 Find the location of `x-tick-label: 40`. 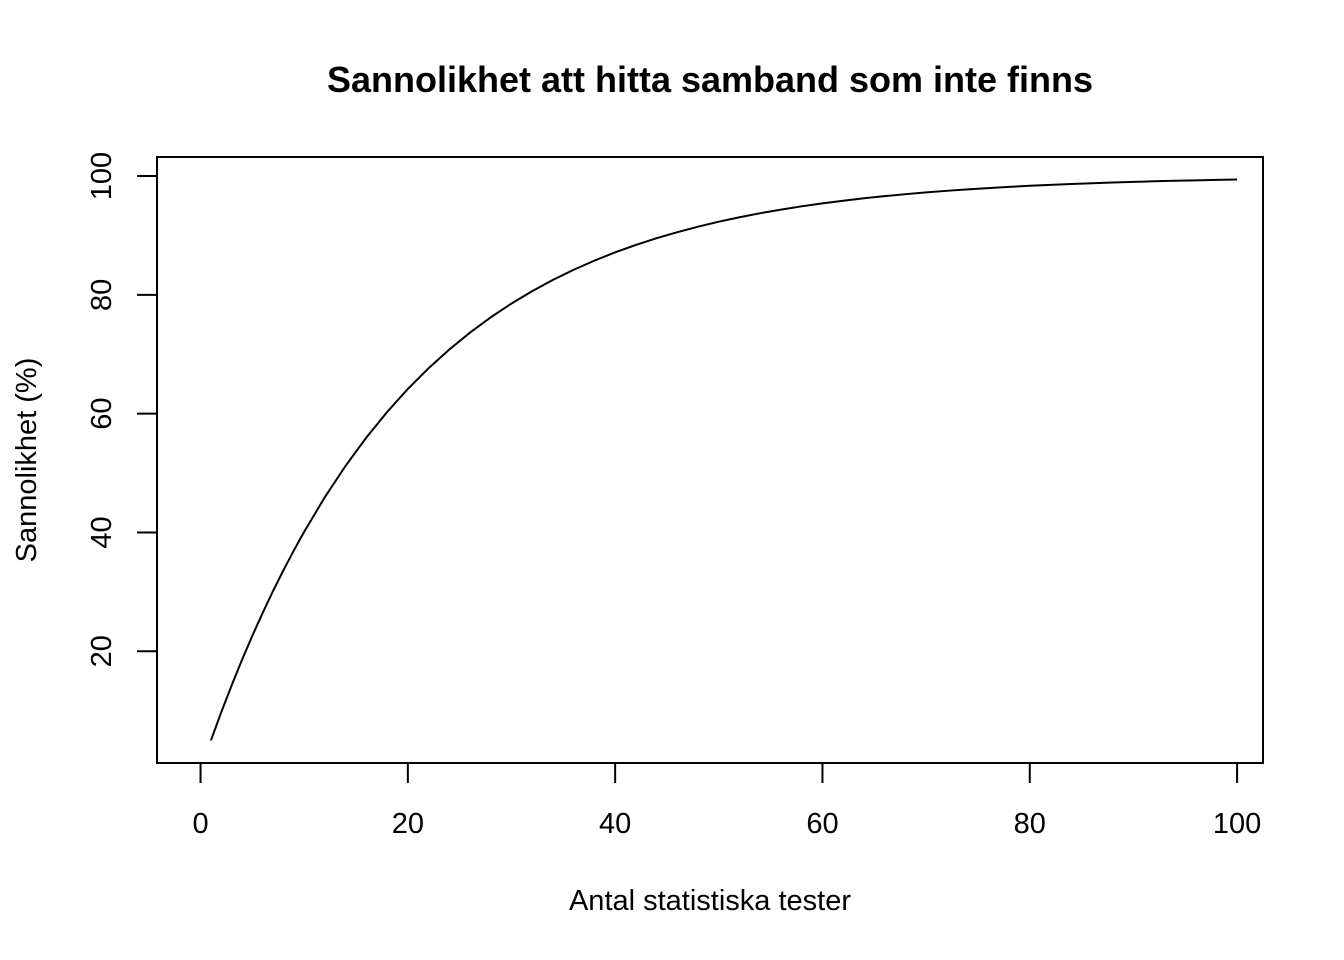

x-tick-label: 40 is located at coordinates (615, 824).